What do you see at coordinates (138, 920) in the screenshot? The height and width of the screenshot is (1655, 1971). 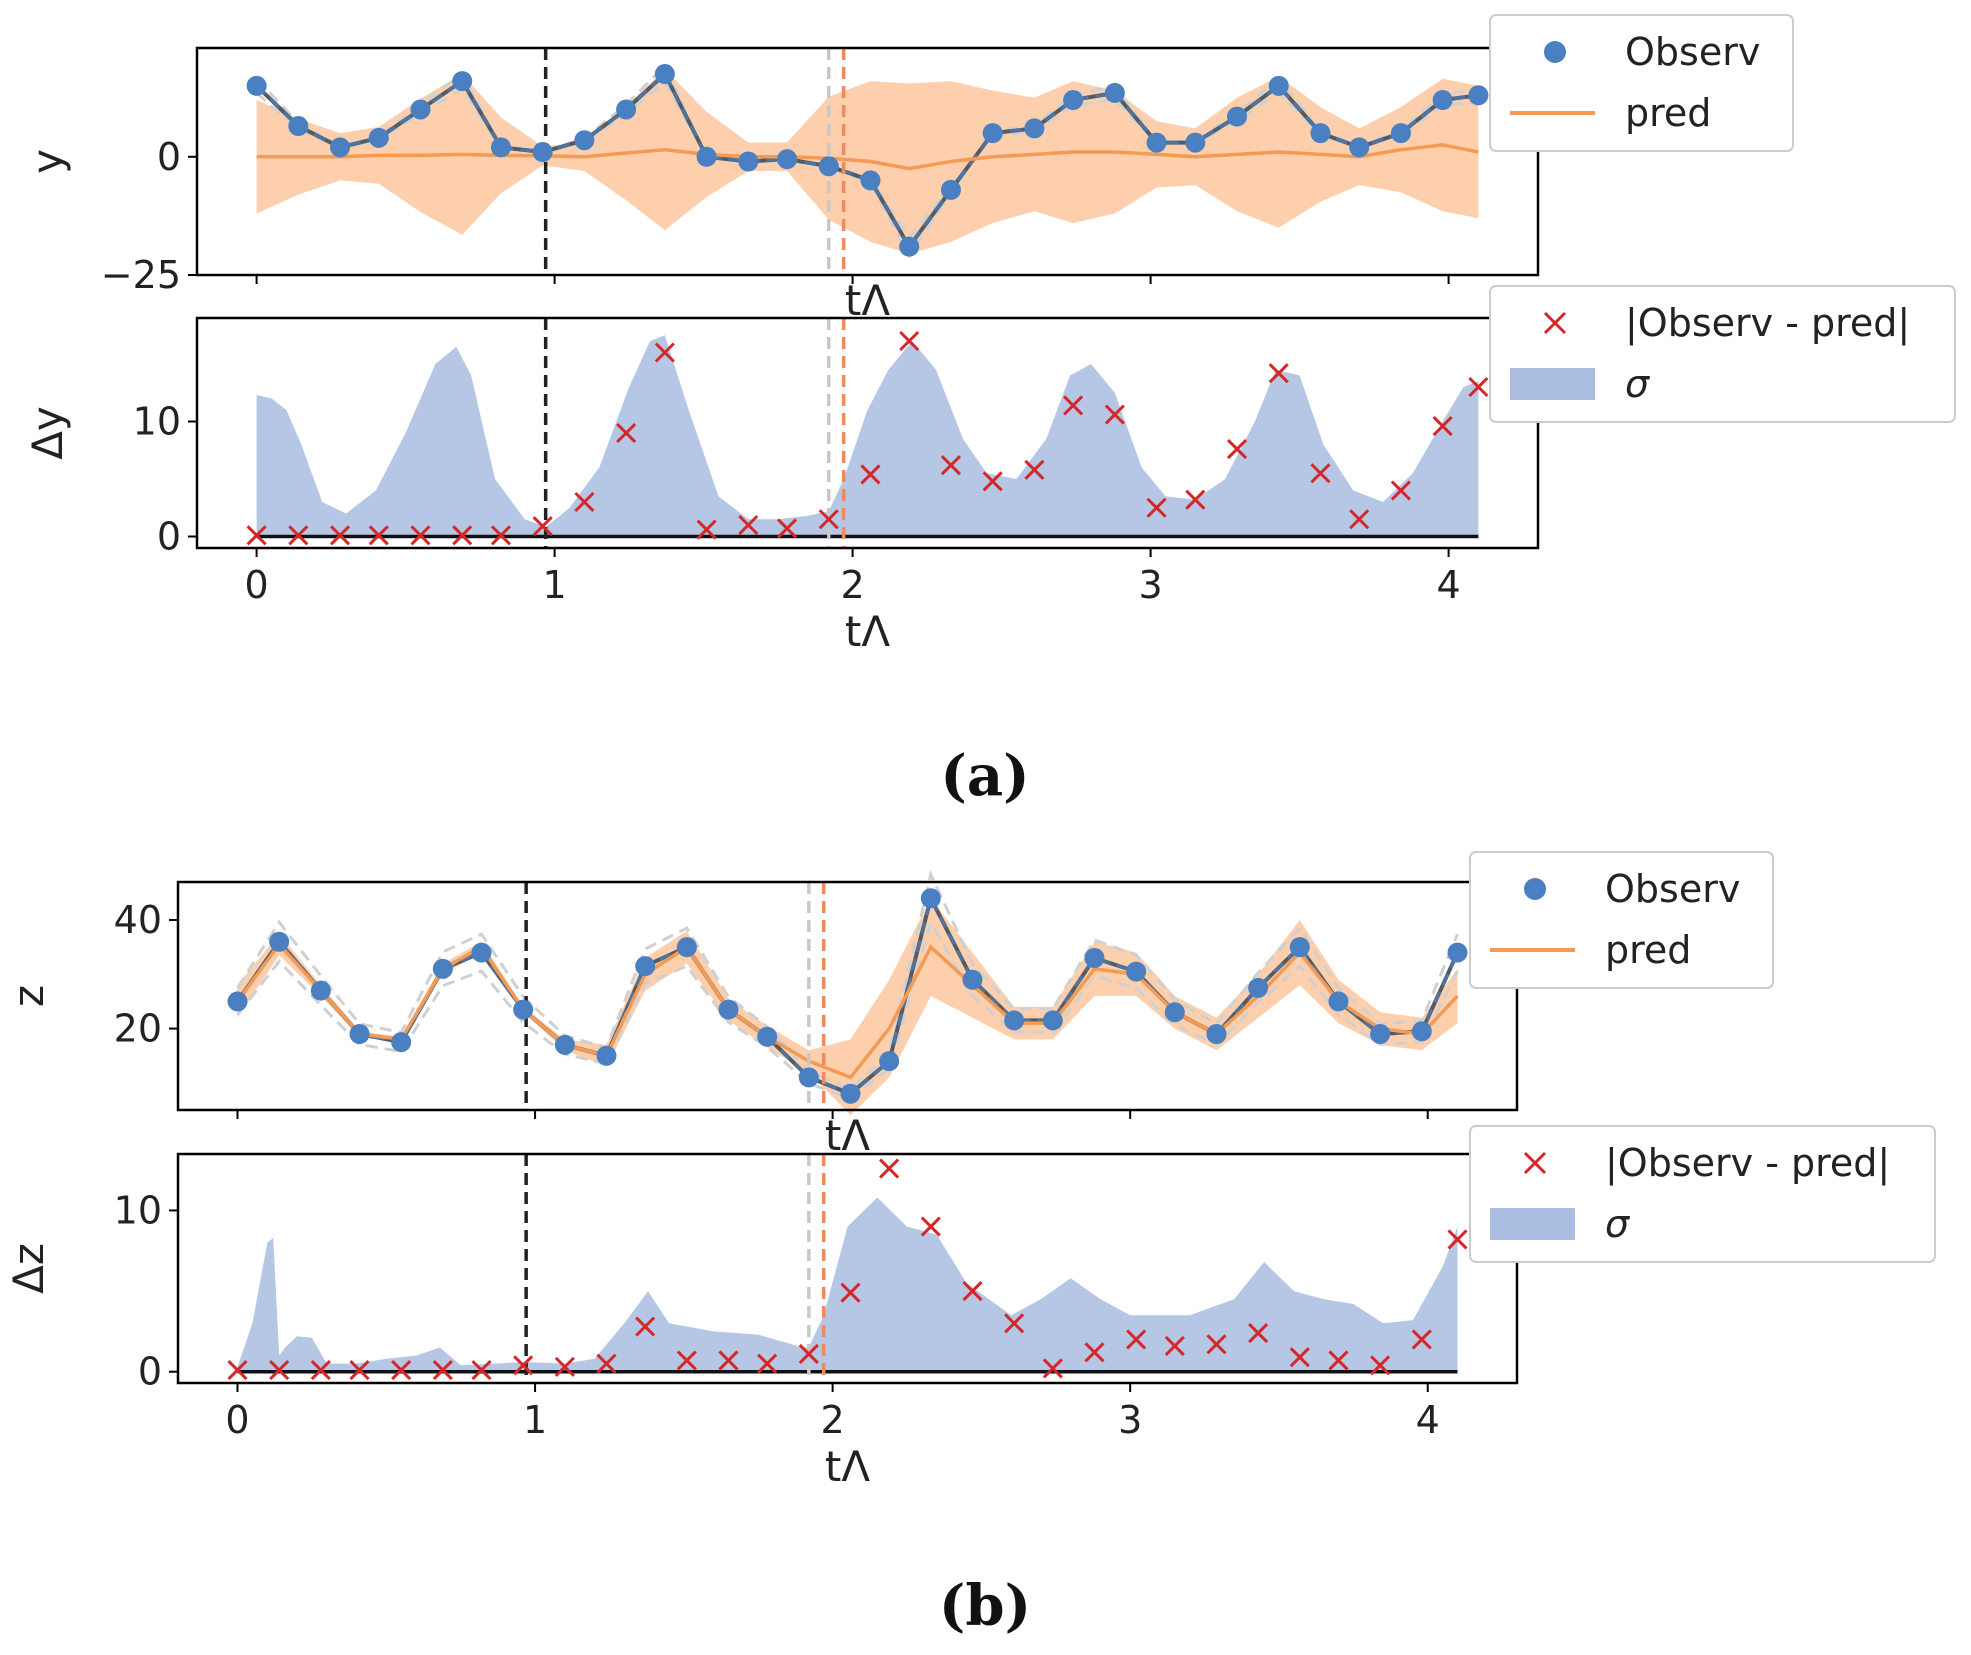 I see `y-tick-label: 40` at bounding box center [138, 920].